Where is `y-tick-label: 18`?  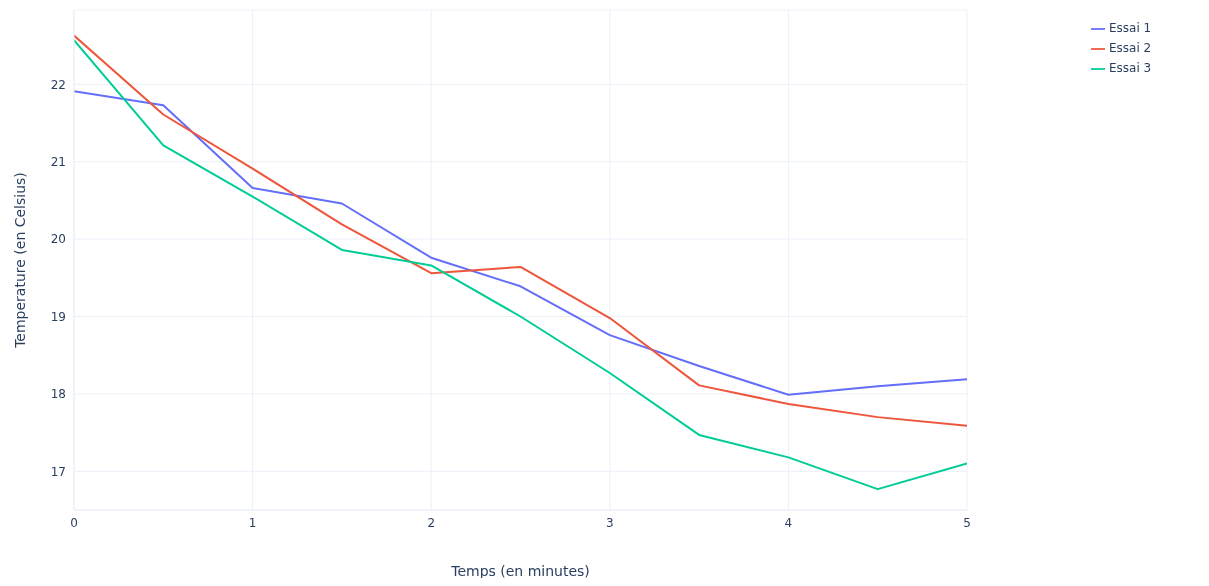 y-tick-label: 18 is located at coordinates (58, 394).